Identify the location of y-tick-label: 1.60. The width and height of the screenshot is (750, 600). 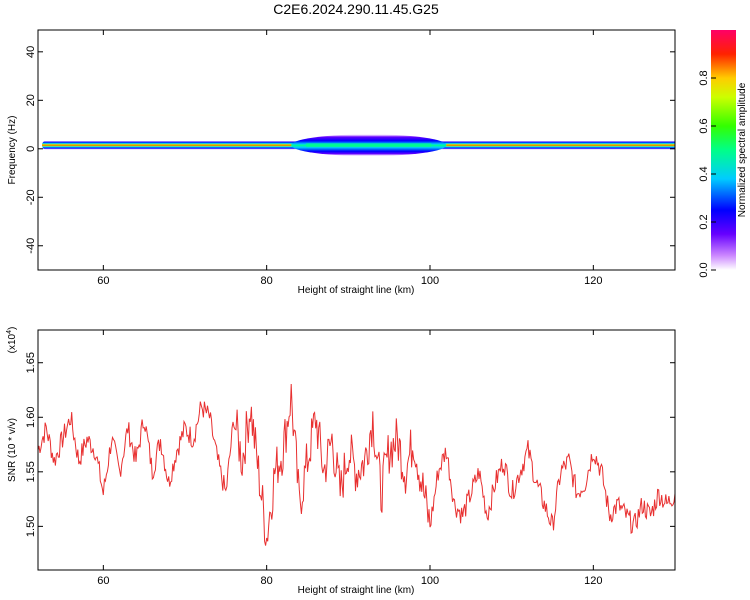
(31, 417).